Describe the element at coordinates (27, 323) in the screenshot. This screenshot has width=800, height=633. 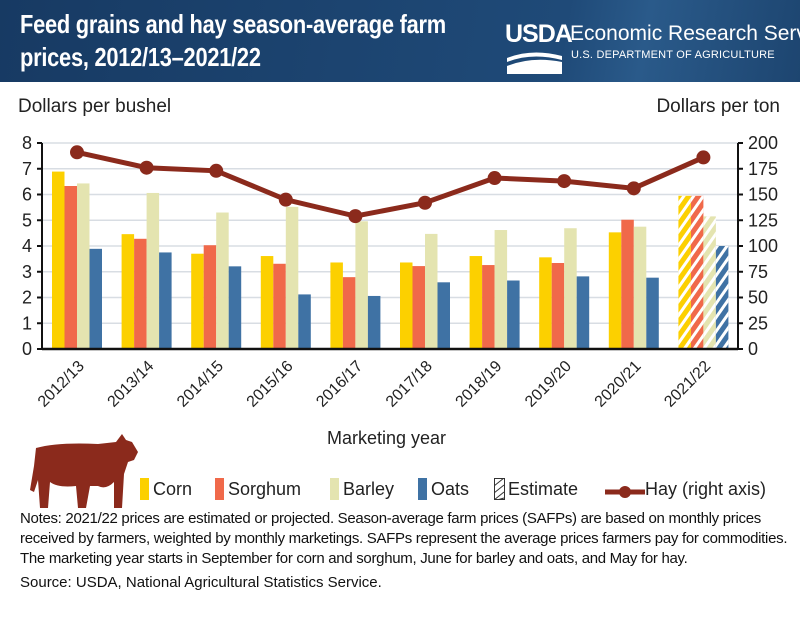
I see `y-tick-label-left: 1` at that location.